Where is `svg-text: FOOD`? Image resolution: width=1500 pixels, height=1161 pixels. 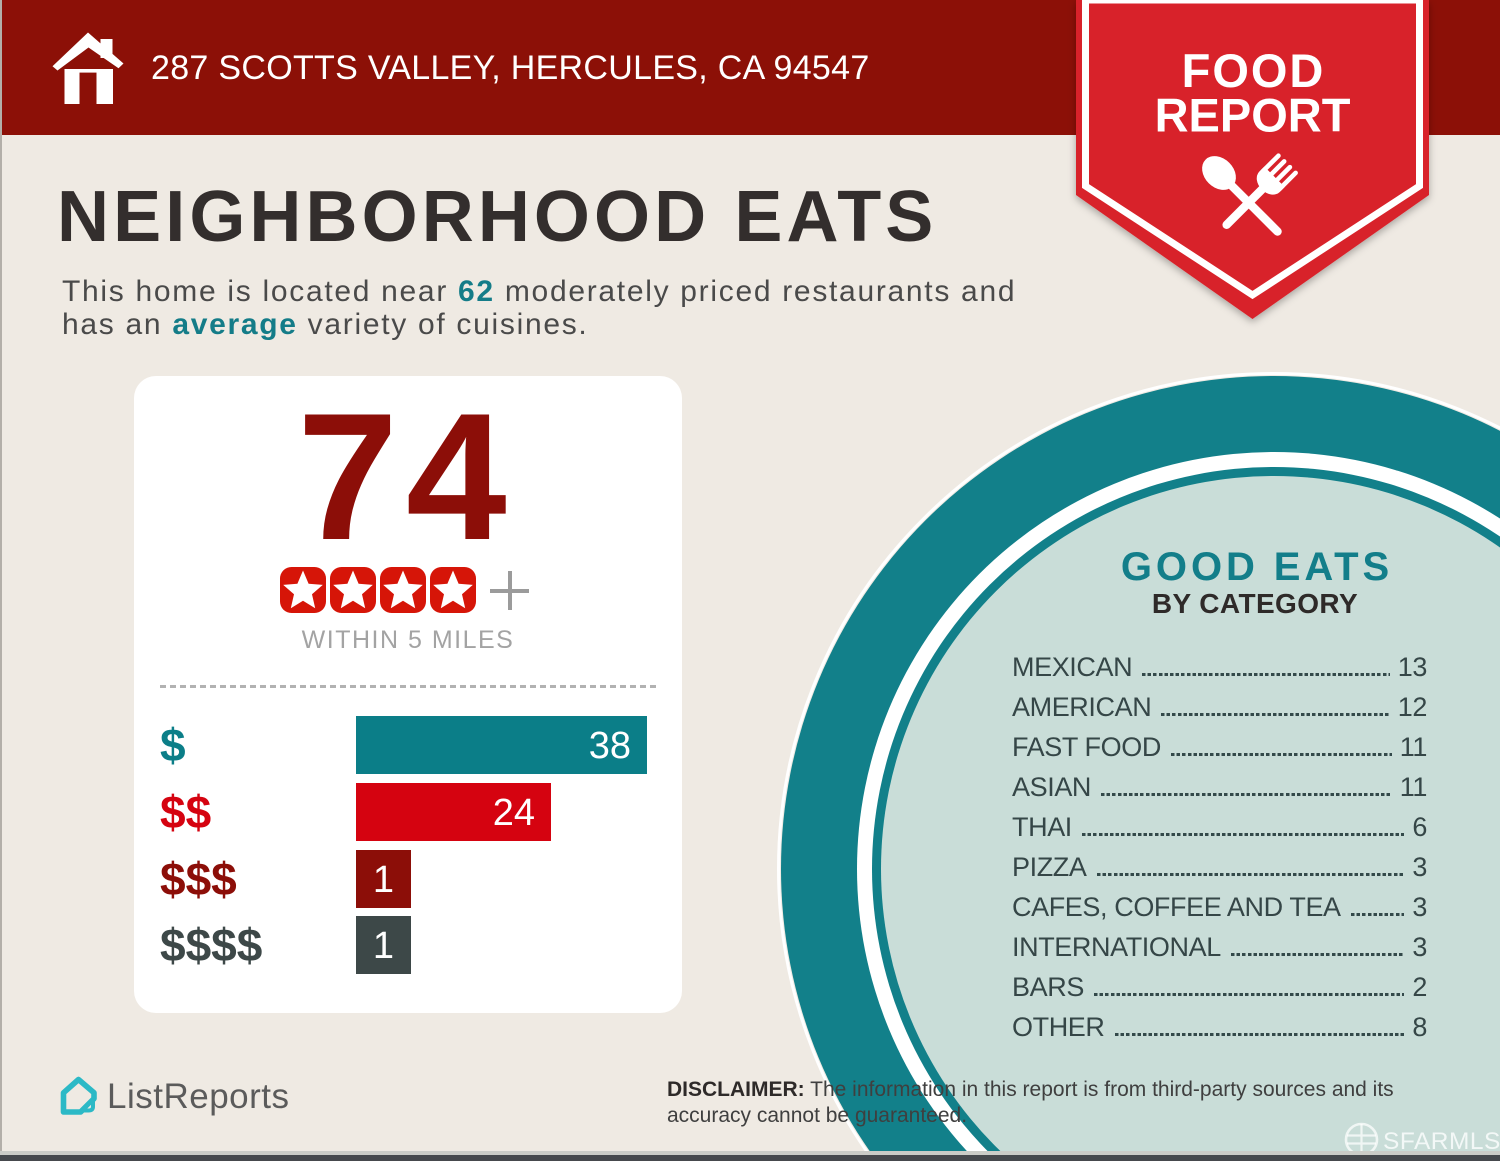 svg-text: FOOD is located at coordinates (1254, 70).